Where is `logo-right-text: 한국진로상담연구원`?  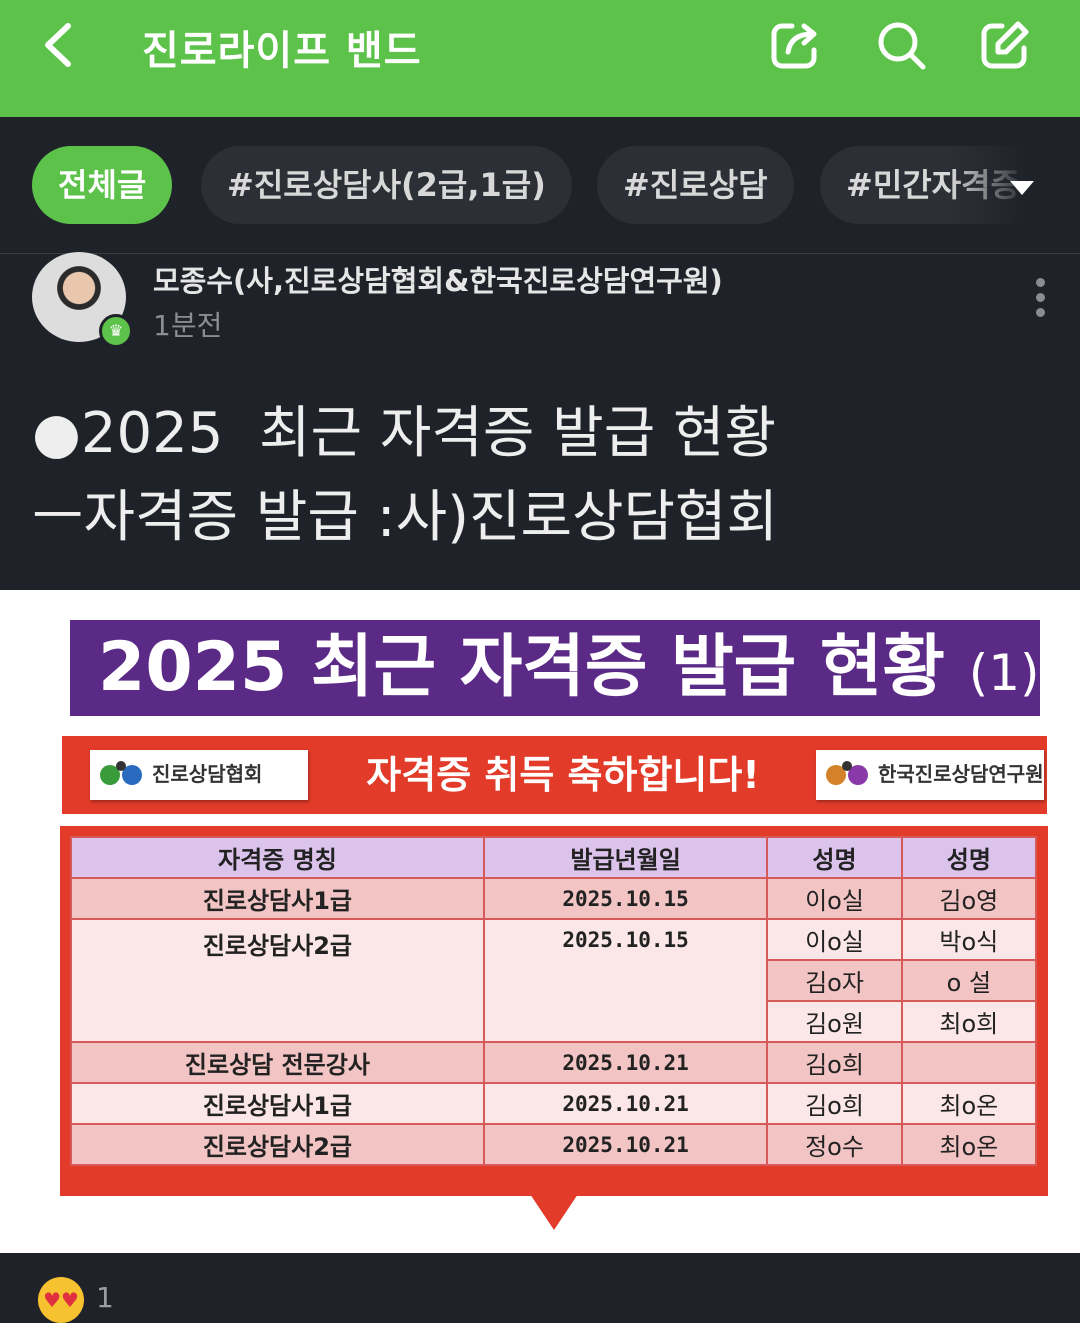
logo-right-text: 한국진로상담연구원 is located at coordinates (961, 774).